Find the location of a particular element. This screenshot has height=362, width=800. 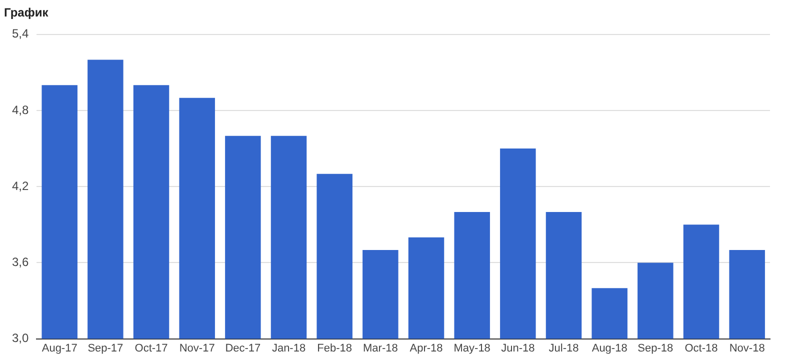

x-tick-label: Sep-17 is located at coordinates (106, 348).